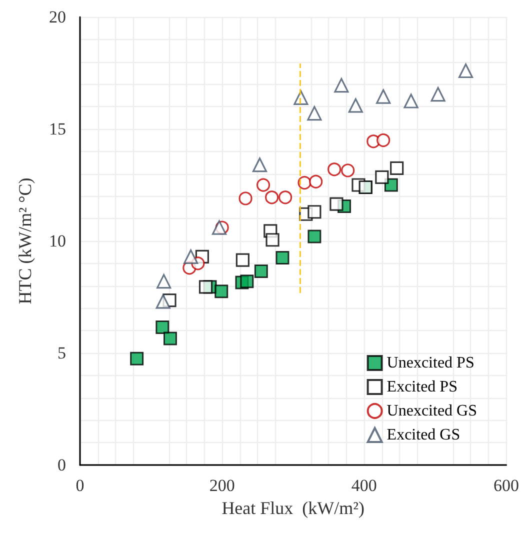  What do you see at coordinates (222, 485) in the screenshot?
I see `x-tick-label: 200` at bounding box center [222, 485].